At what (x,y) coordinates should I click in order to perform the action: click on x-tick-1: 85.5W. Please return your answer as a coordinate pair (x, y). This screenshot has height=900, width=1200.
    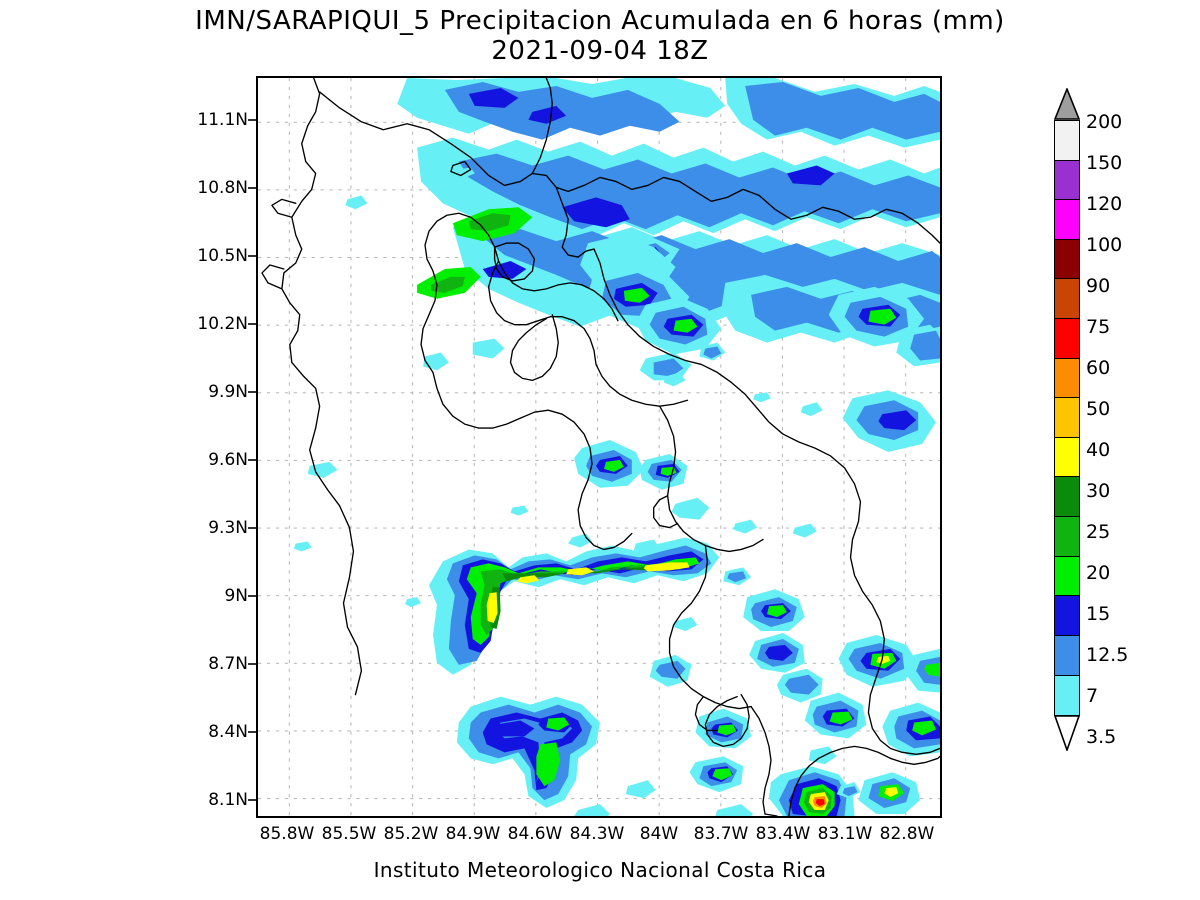
    Looking at the image, I should click on (349, 834).